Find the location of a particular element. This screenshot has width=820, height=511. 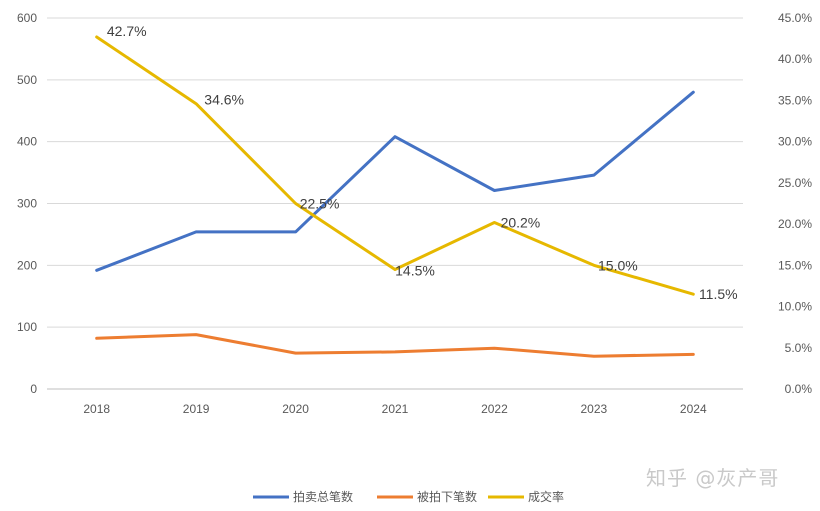

y-left-tick-label: 500 is located at coordinates (27, 80).